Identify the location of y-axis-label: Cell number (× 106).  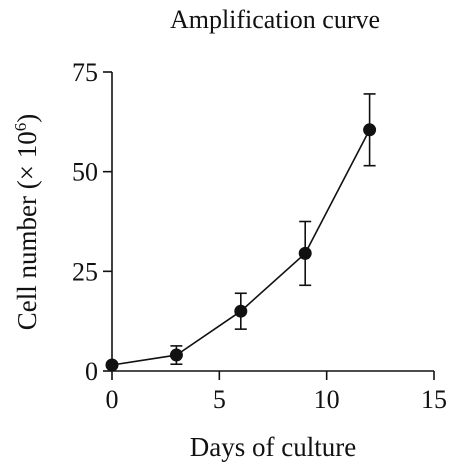
(26, 222).